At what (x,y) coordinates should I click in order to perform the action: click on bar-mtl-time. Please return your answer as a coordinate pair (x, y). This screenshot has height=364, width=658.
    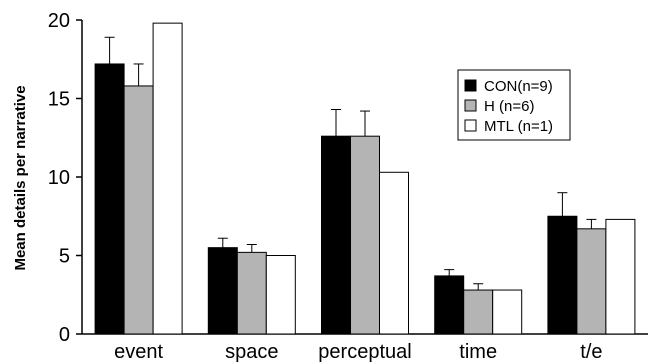
    Looking at the image, I should click on (507, 312).